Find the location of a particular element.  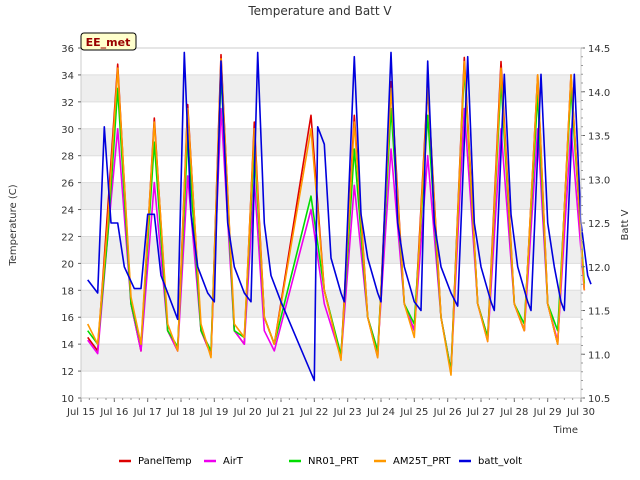

x-tick-label: Jul 30 is located at coordinates (580, 412).